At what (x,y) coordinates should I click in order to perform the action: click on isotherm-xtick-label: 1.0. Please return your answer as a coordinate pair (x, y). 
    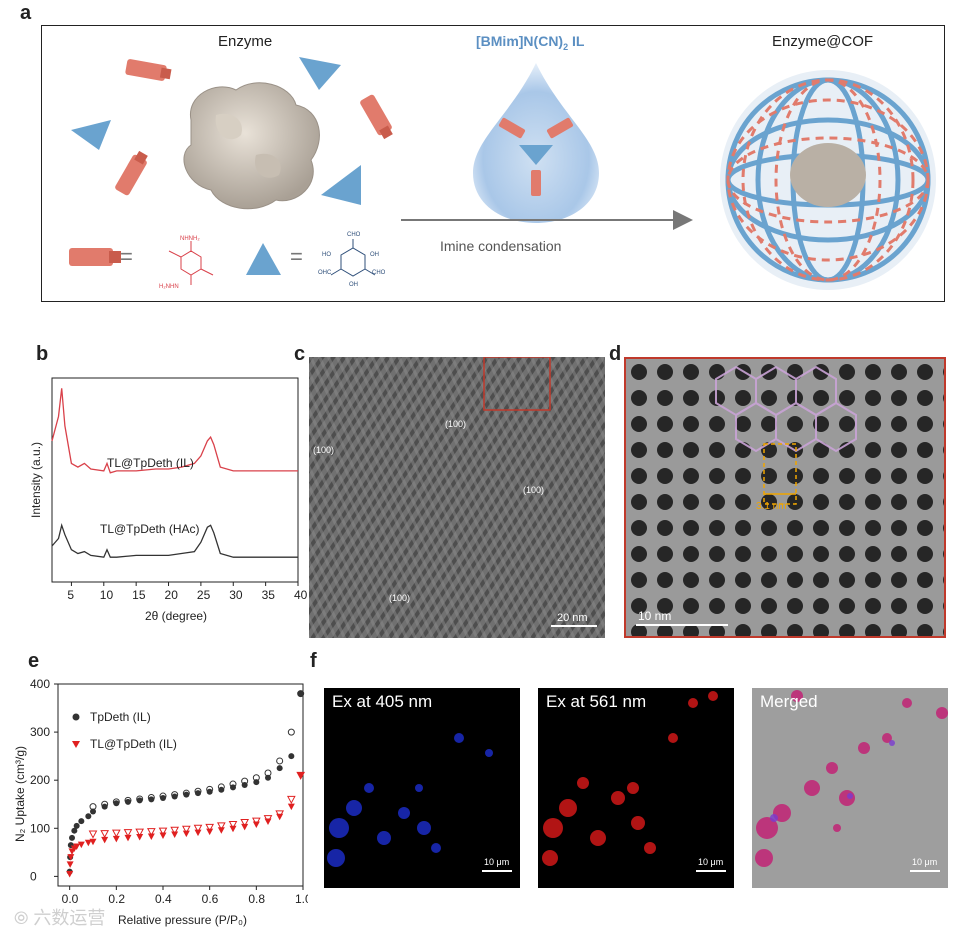
    Looking at the image, I should click on (301, 899).